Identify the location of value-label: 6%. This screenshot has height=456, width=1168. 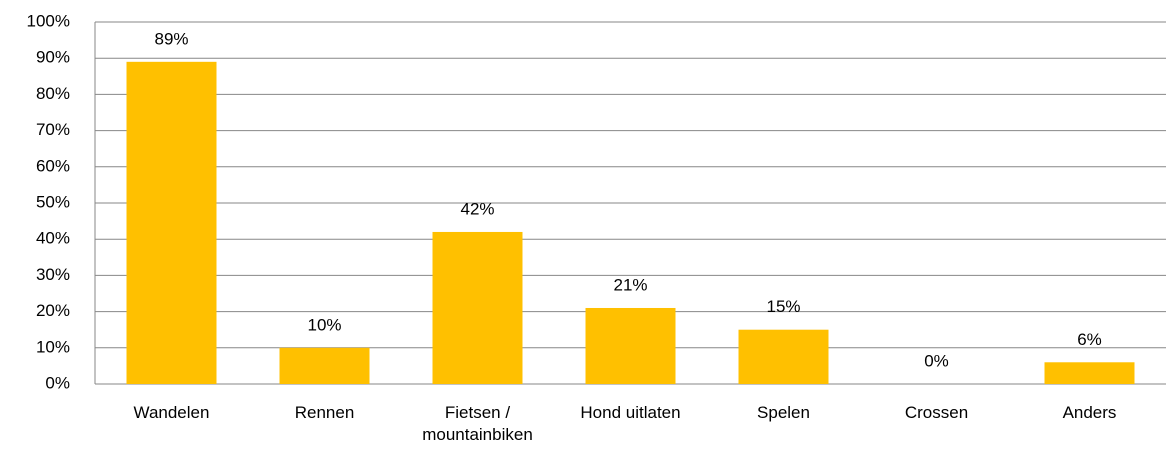
(1089, 339).